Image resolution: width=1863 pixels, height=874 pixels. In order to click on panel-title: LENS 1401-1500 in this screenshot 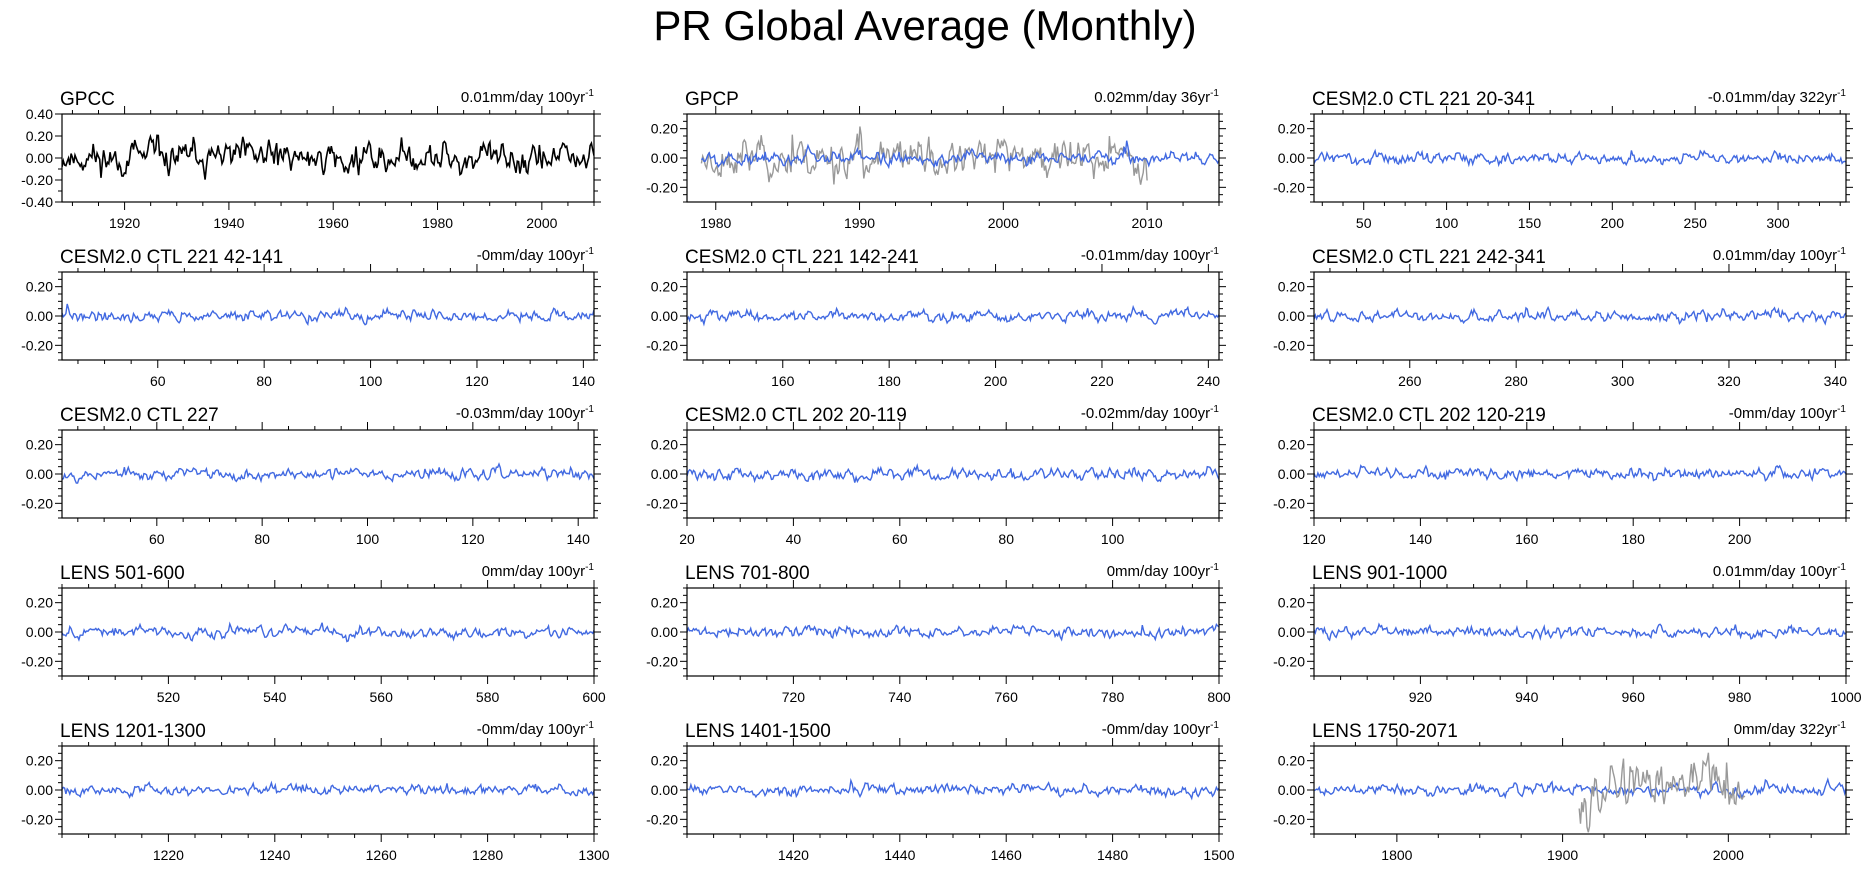, I will do `click(758, 731)`.